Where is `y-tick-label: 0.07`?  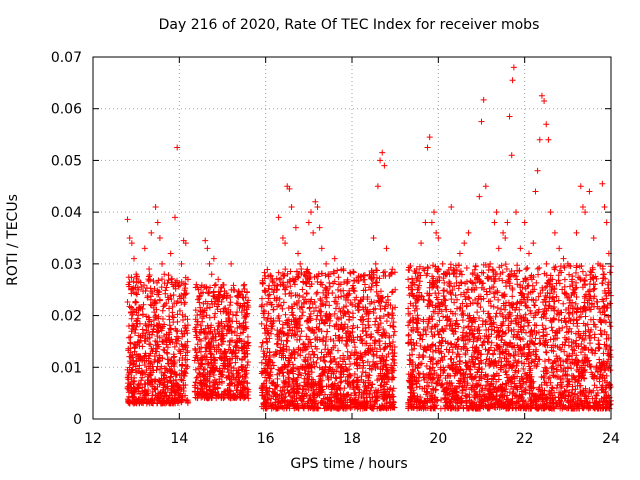 y-tick-label: 0.07 is located at coordinates (66, 58).